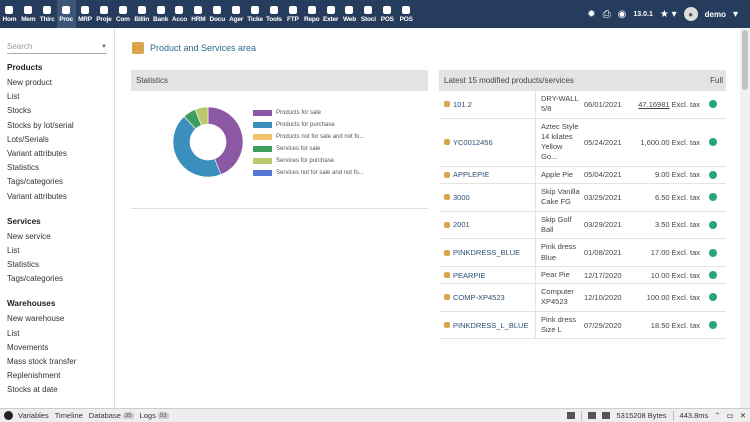  Describe the element at coordinates (471, 175) in the screenshot. I see `product-ref: APPLEPIE` at that location.